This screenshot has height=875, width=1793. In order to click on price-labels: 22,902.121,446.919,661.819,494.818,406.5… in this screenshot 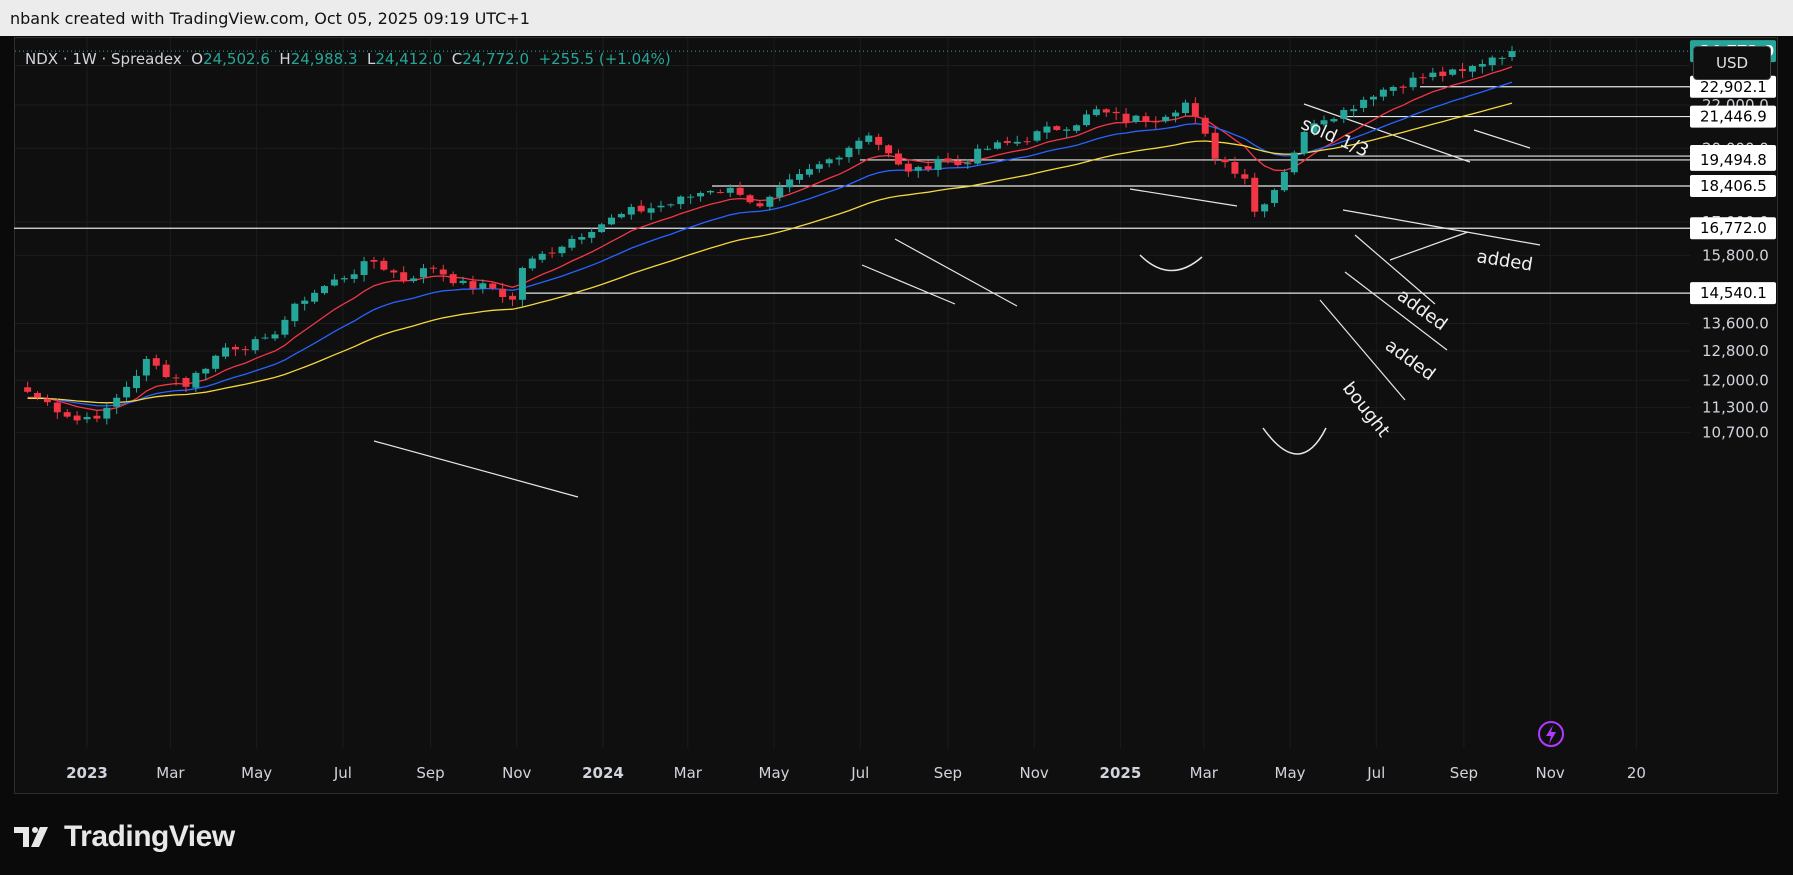, I will do `click(1657, 393)`.